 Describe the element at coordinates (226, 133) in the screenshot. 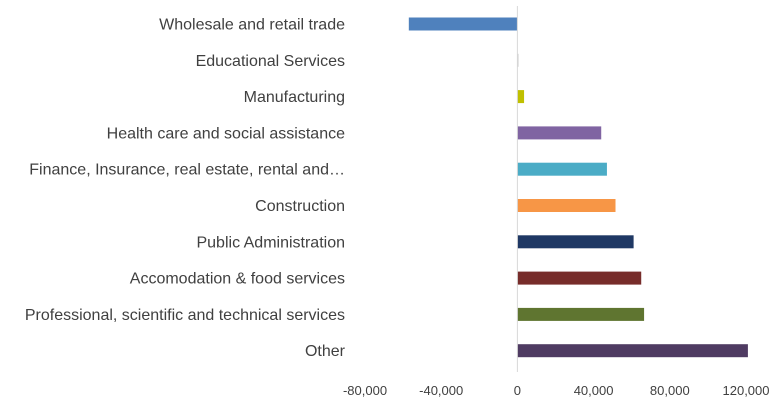

I see `category-label-3: Health care and social assistance` at that location.